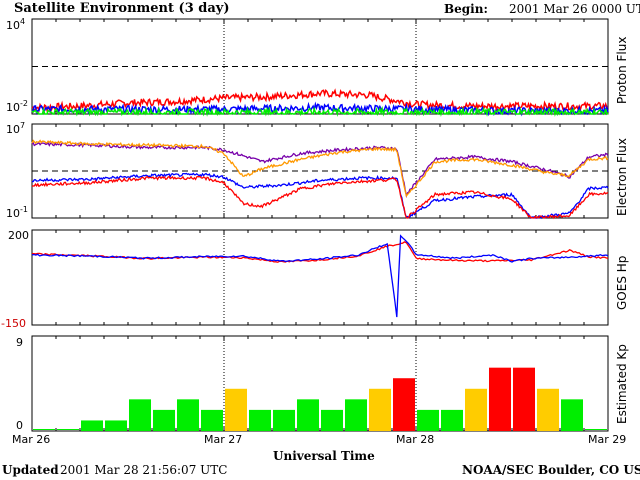  I want to click on begin-value: 2001 Mar 26 0000 UTC, so click(574, 9).